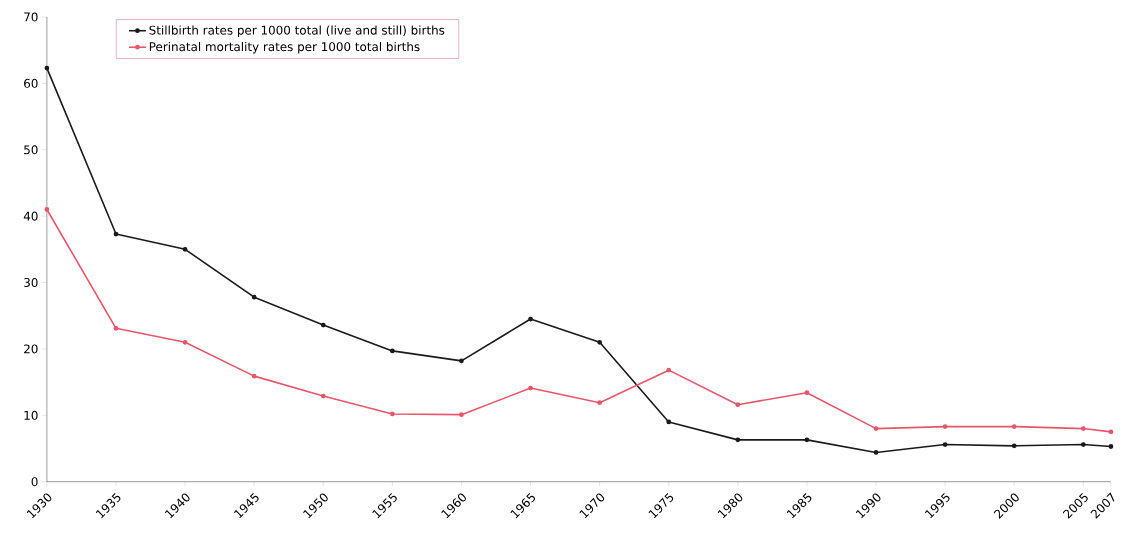 Image resolution: width=1122 pixels, height=543 pixels. I want to click on y-tick-label: 50, so click(31, 150).